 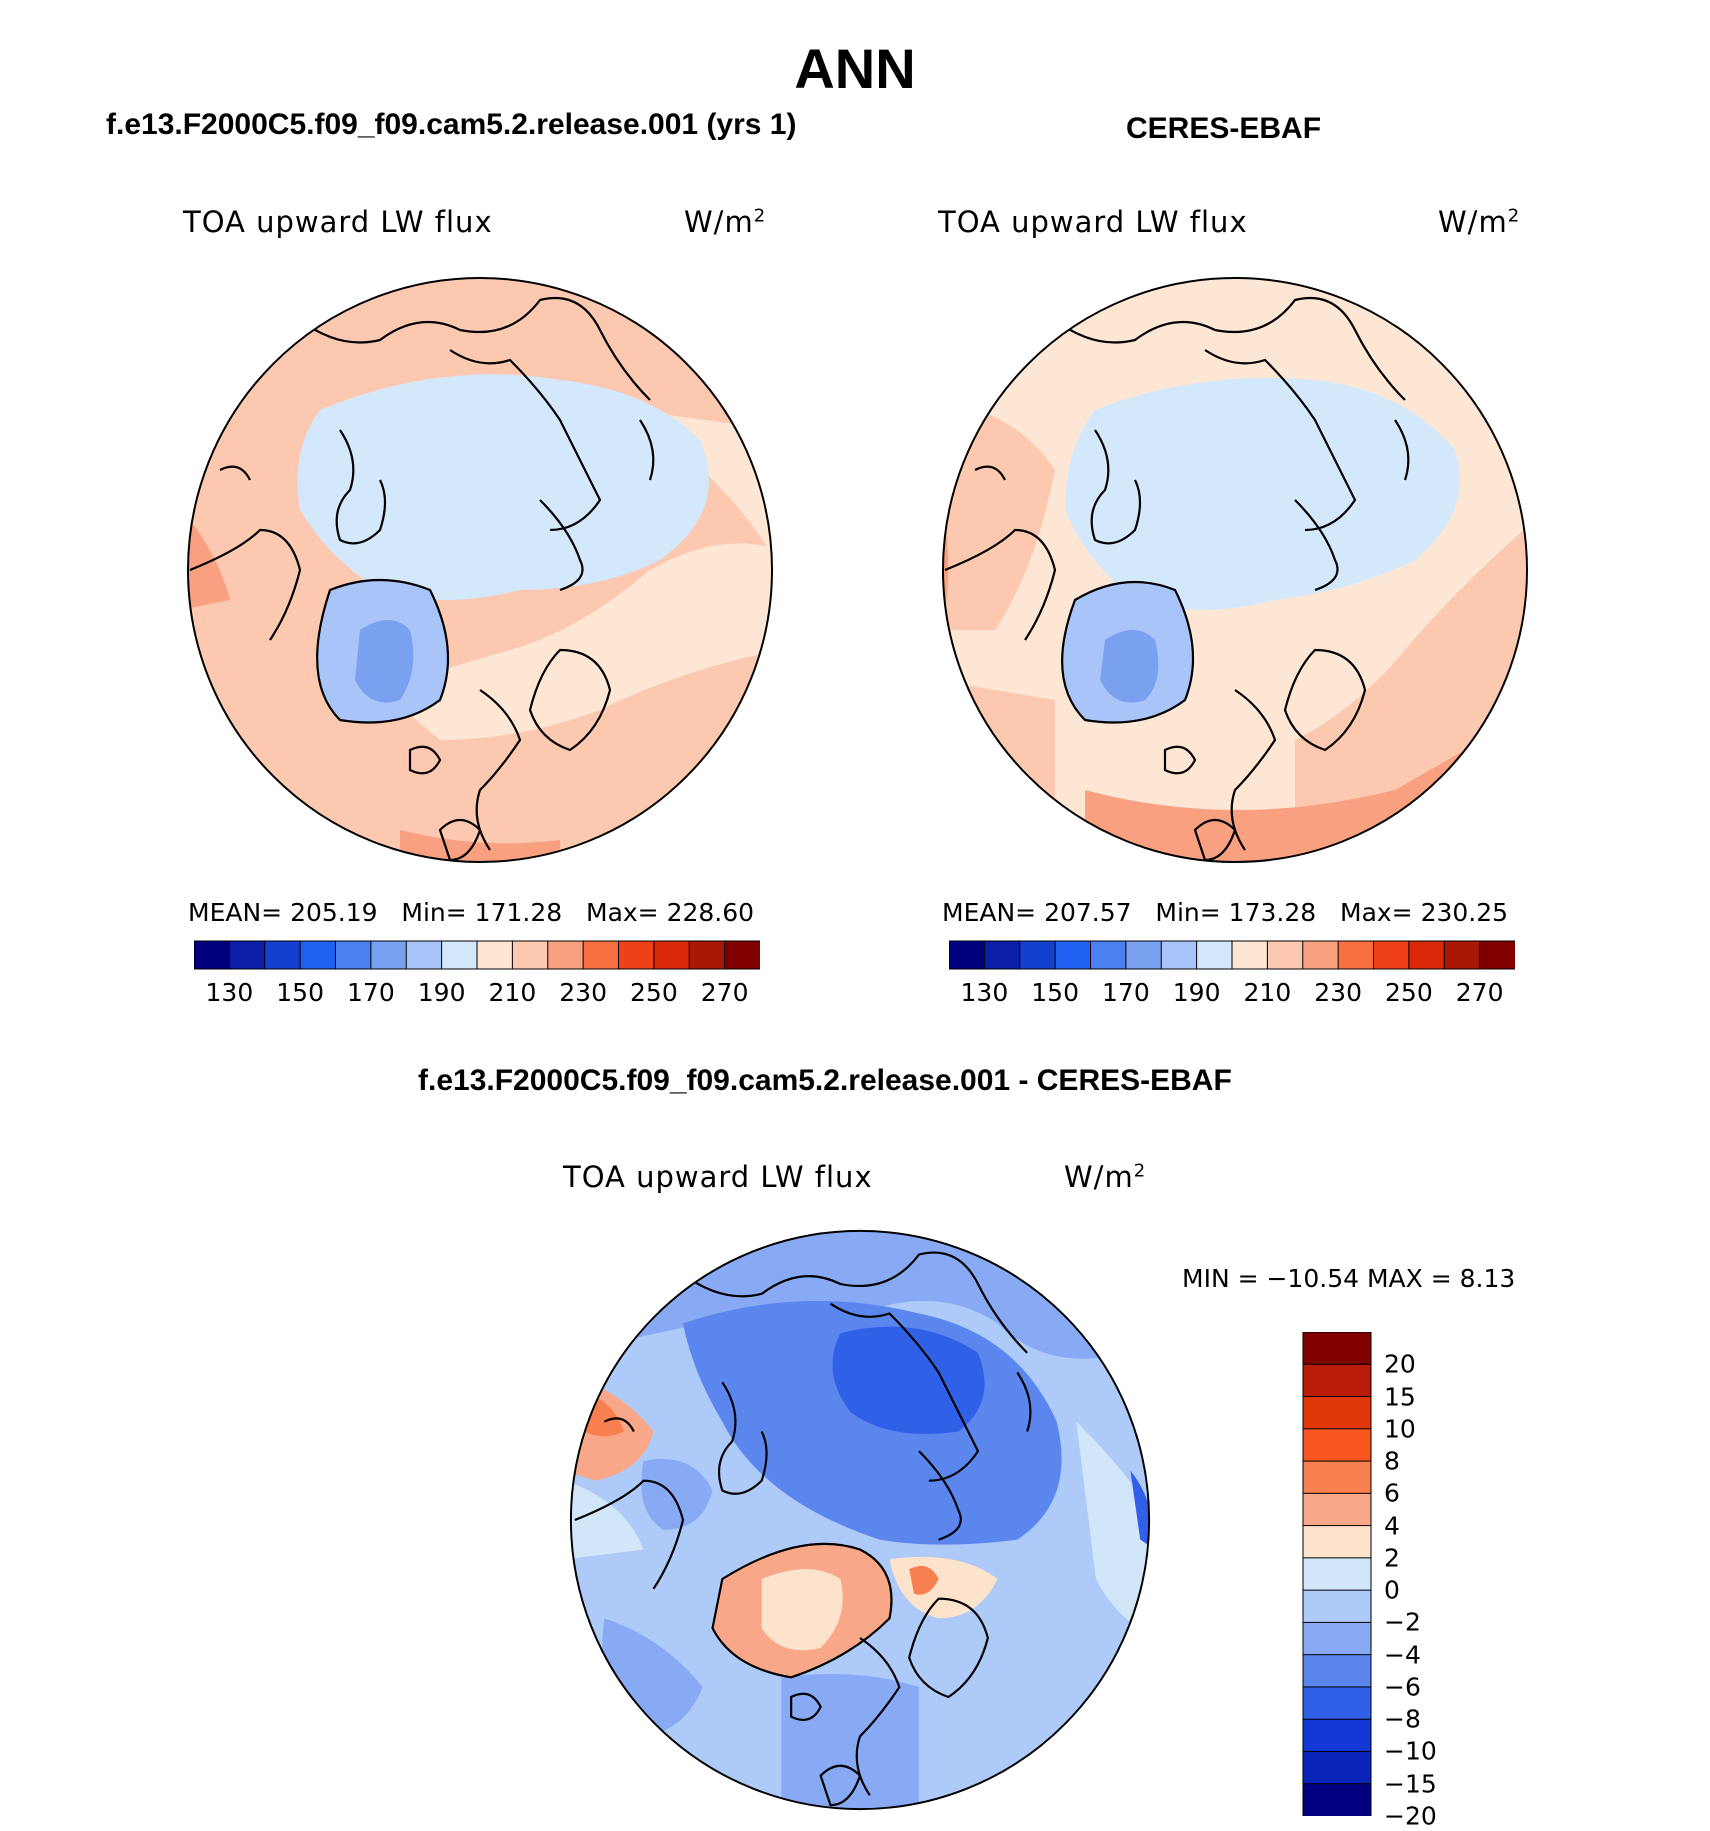 What do you see at coordinates (480, 570) in the screenshot?
I see `model-polar-map` at bounding box center [480, 570].